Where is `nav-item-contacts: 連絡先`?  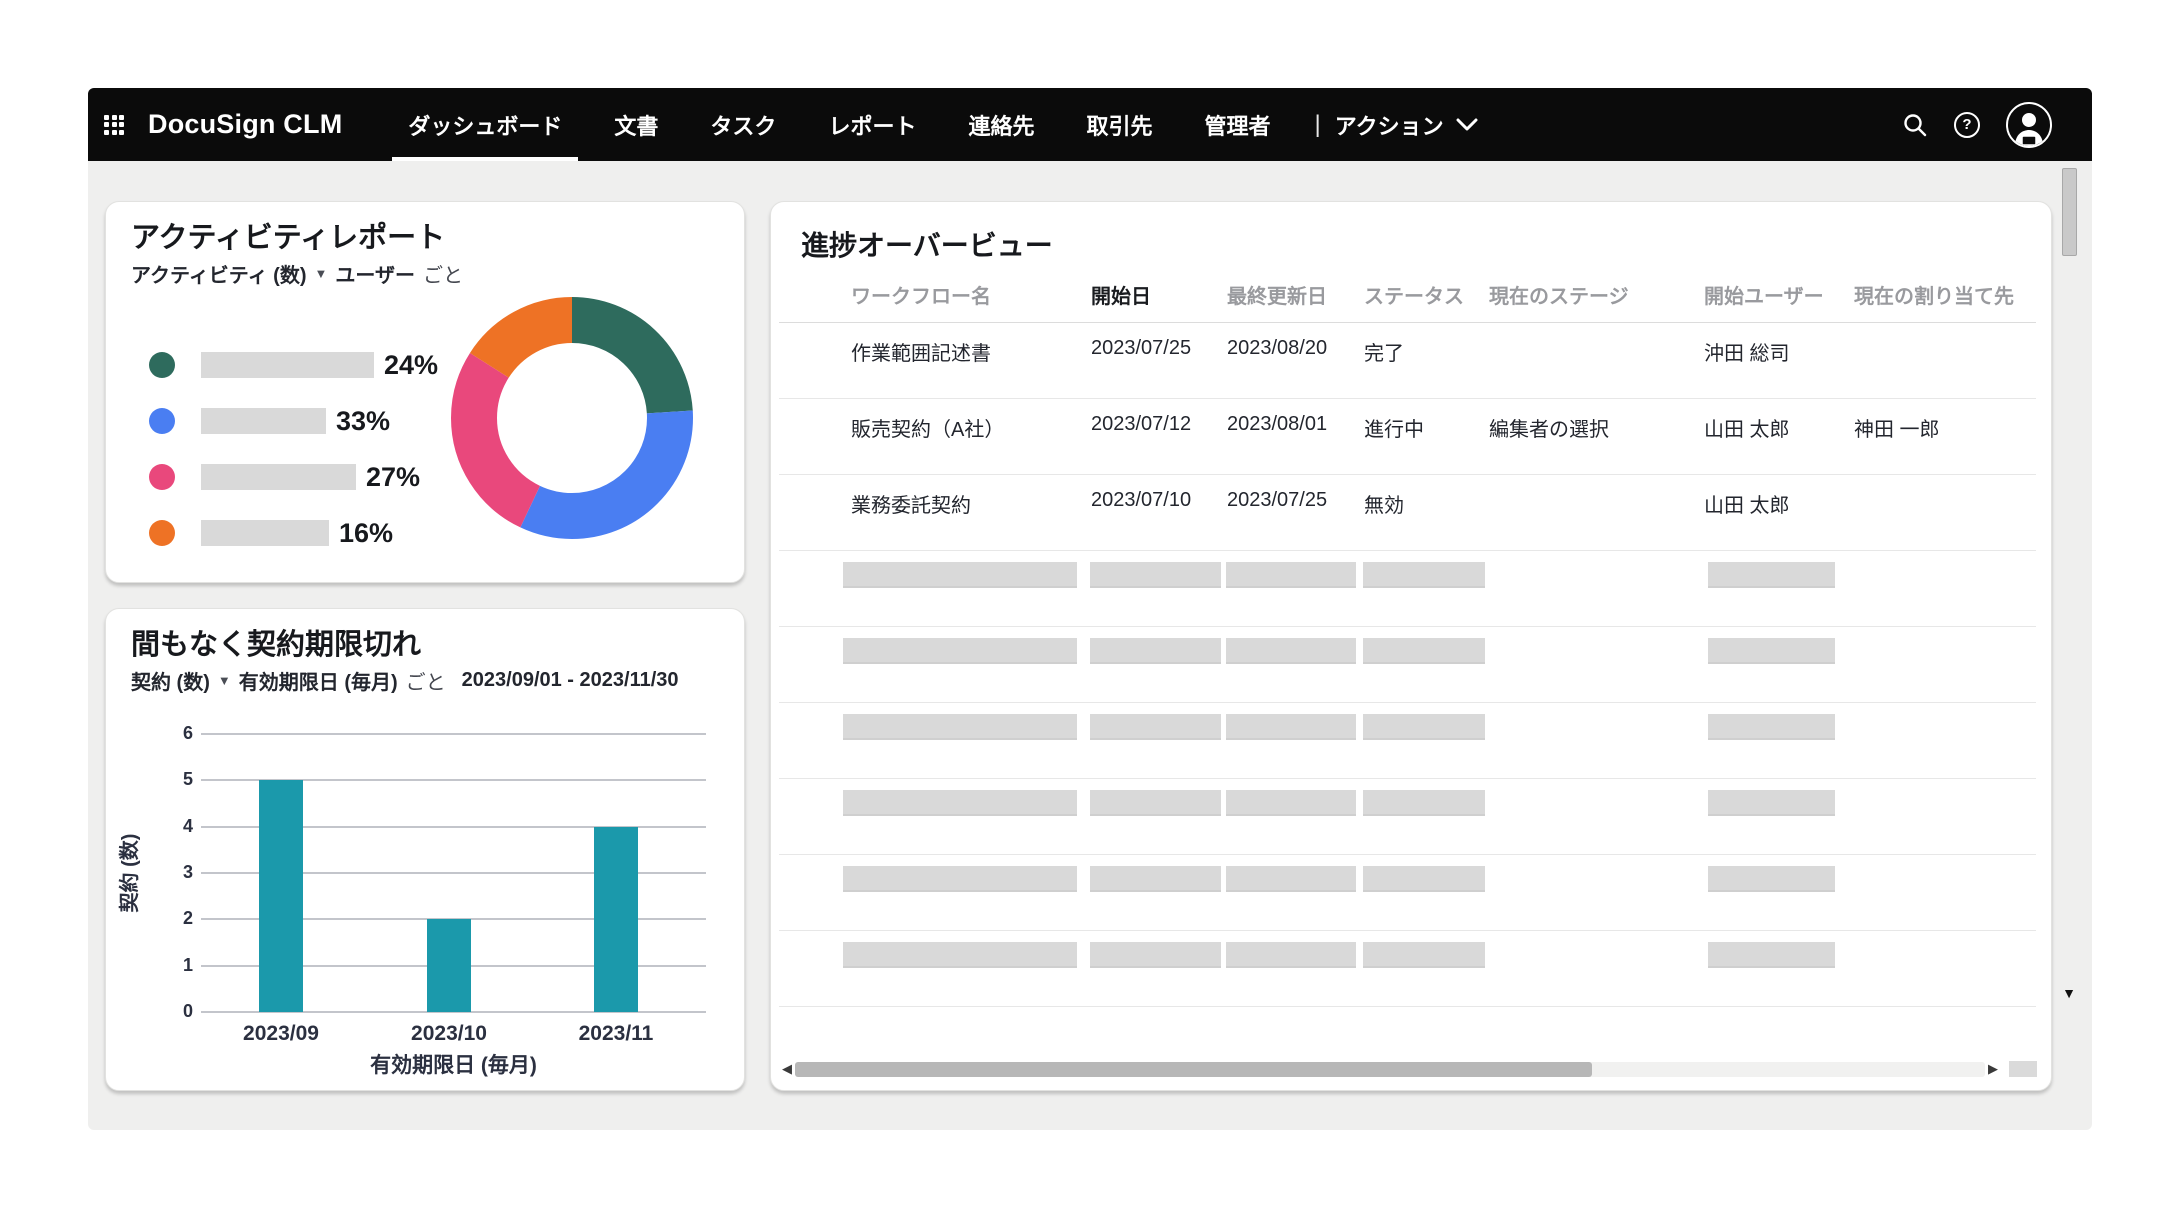
nav-item-contacts: 連絡先 is located at coordinates (1001, 126).